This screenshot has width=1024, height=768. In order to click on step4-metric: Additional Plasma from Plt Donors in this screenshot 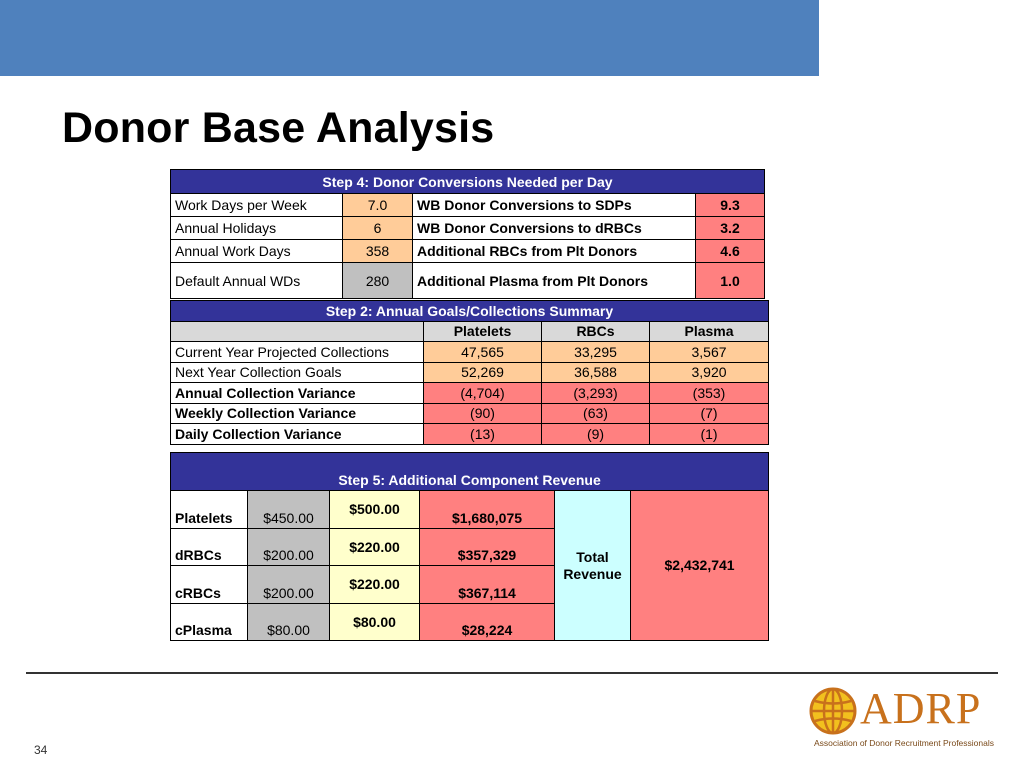, I will do `click(554, 280)`.